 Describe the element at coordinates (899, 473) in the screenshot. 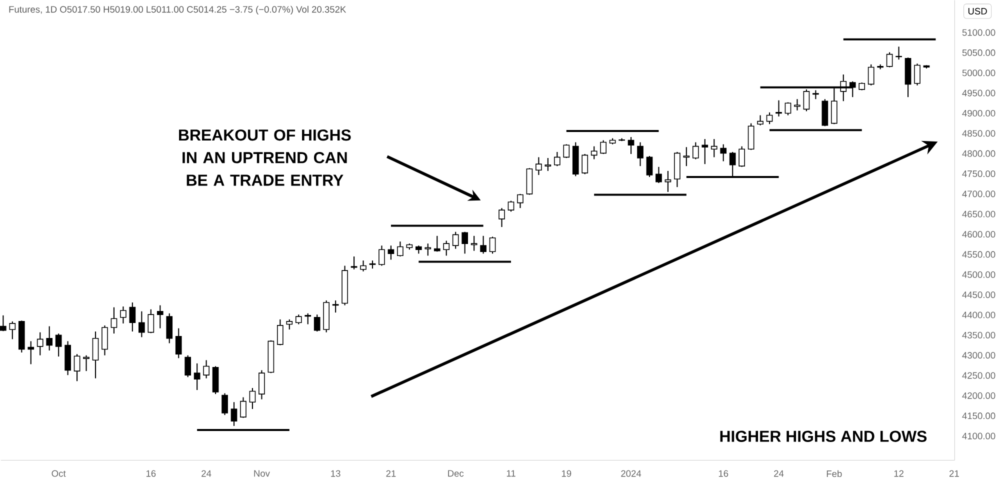

I see `x-tick-label: 12` at that location.